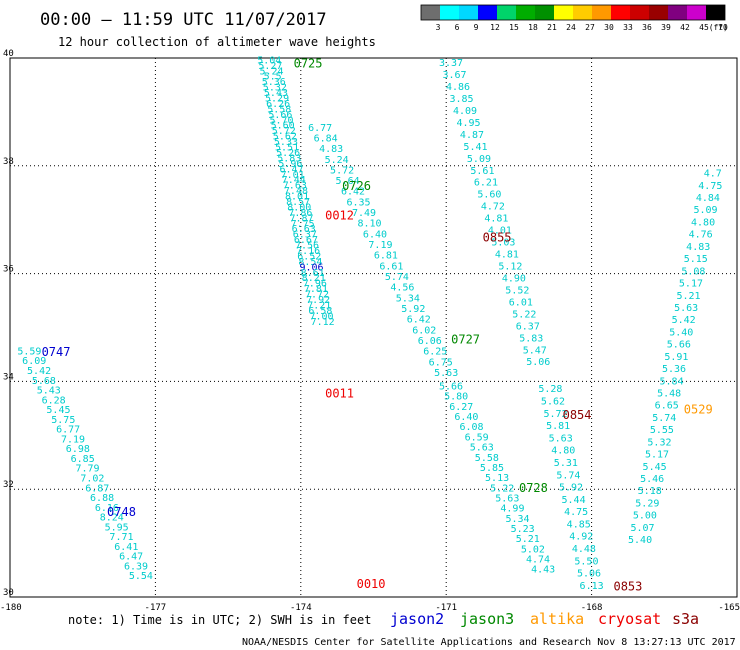  Describe the element at coordinates (87, 469) in the screenshot. I see `wave-height-value: 7.79` at that location.